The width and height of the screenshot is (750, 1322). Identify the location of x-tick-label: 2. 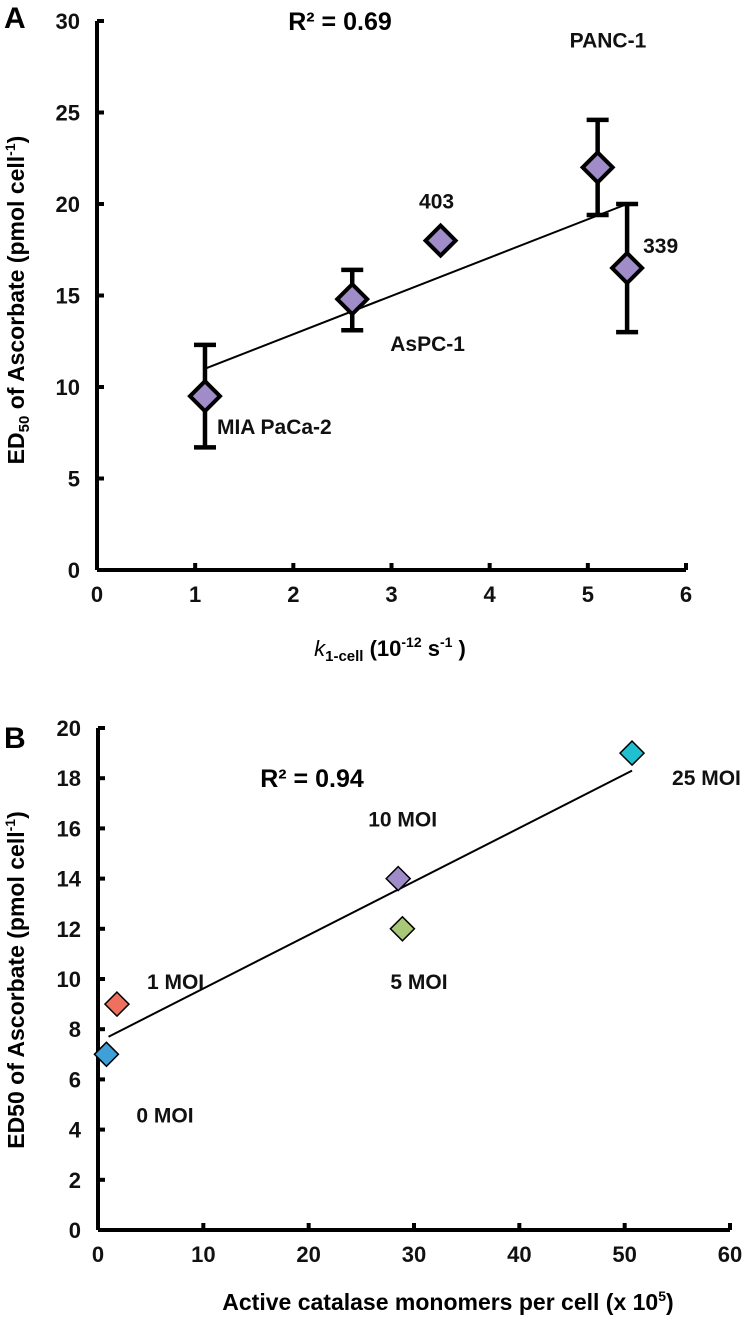
(293, 594).